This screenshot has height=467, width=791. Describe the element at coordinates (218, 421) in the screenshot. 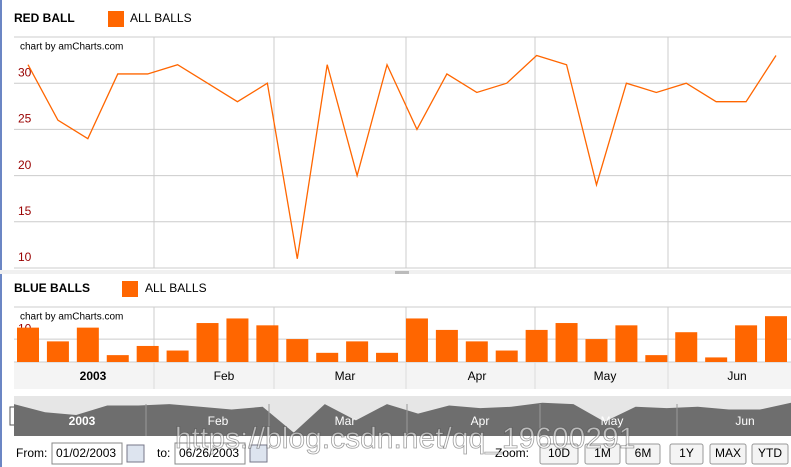

I see `scroll-label: Feb` at that location.